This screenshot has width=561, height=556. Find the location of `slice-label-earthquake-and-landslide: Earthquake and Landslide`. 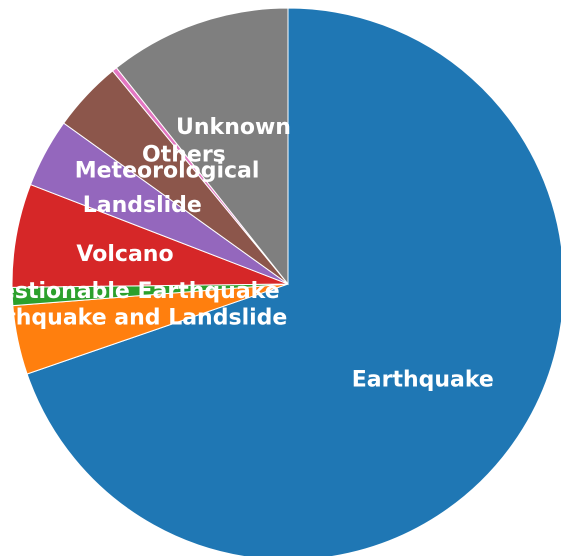

slice-label-earthquake-and-landslide: Earthquake and Landslide is located at coordinates (143, 317).